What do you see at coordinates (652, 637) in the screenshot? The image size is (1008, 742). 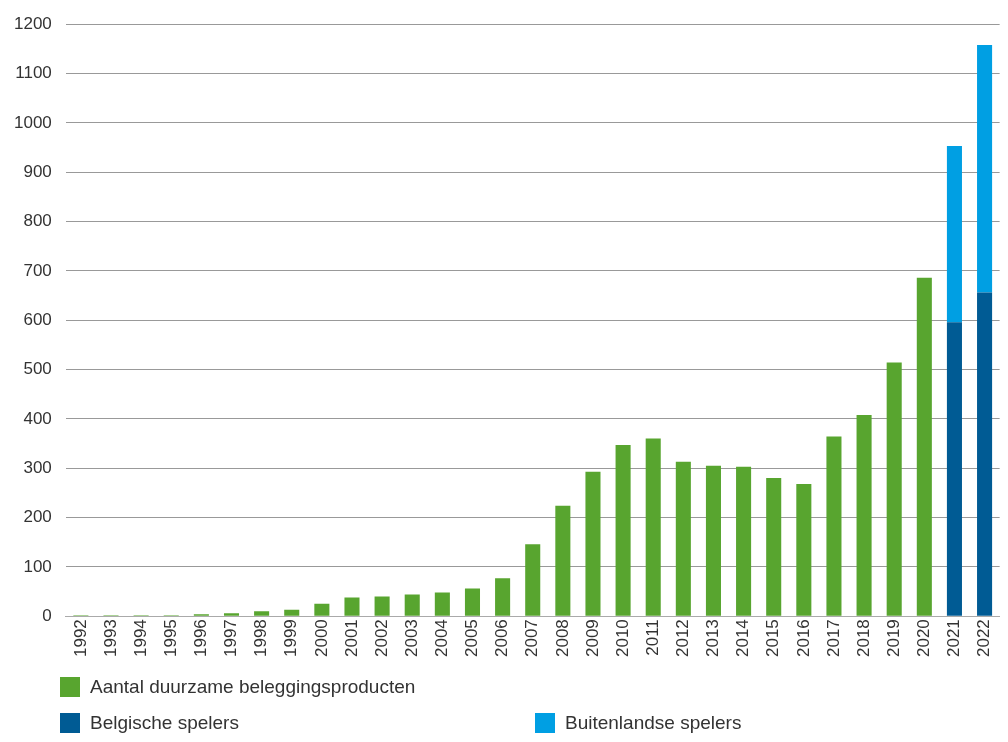 I see `x-tick-label: 2011` at bounding box center [652, 637].